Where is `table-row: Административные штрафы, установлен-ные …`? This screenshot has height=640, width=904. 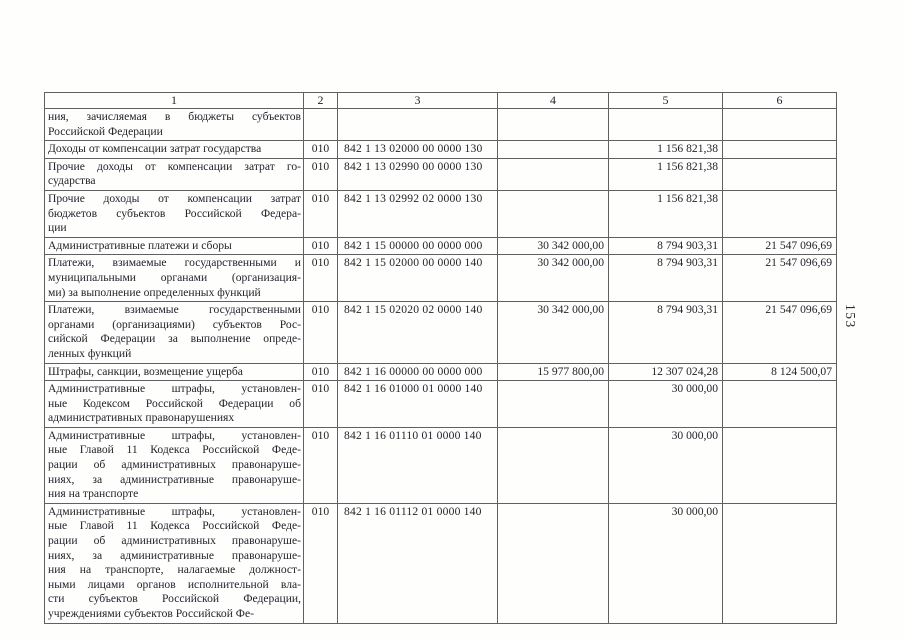 table-row: Административные штрафы, установлен-ные … is located at coordinates (440, 465).